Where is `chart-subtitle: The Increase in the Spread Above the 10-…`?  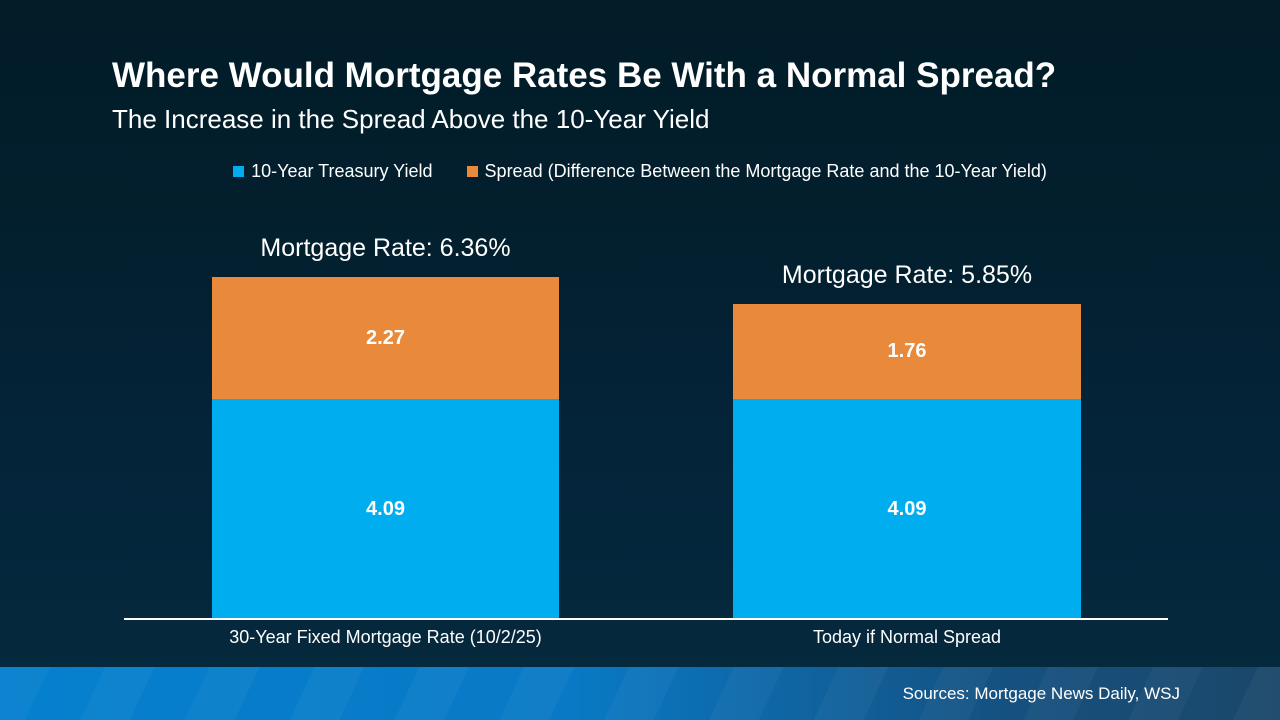 chart-subtitle: The Increase in the Spread Above the 10-… is located at coordinates (411, 119).